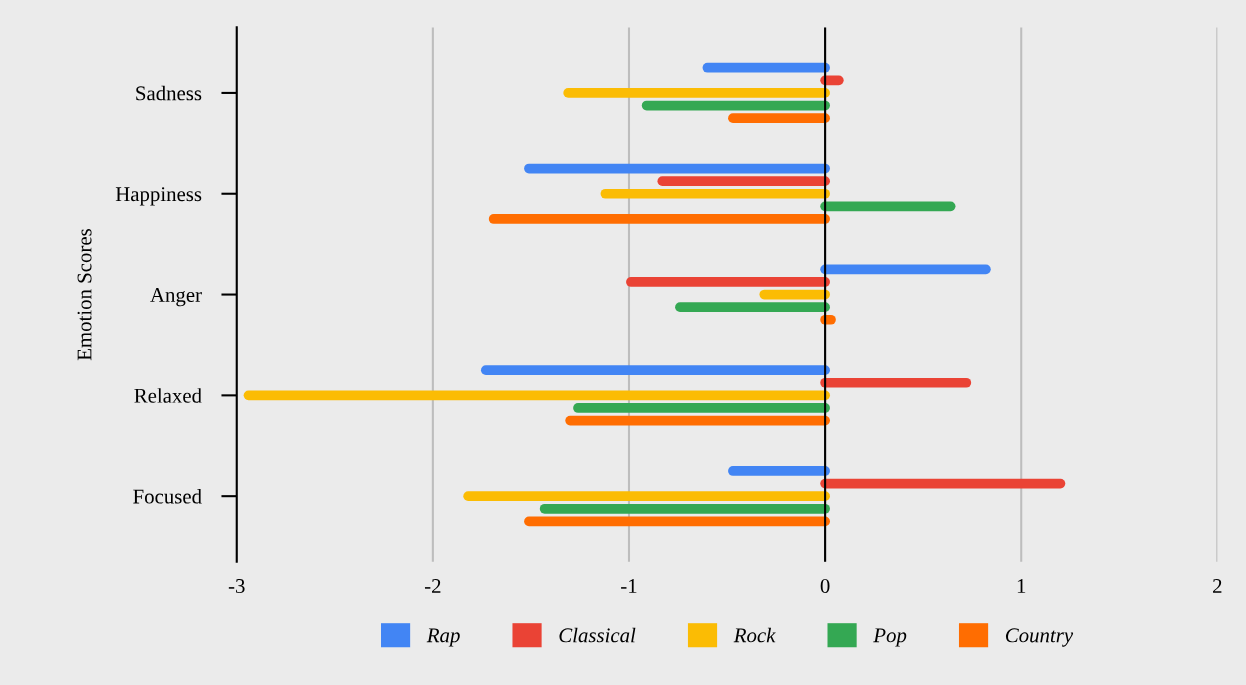 Image resolution: width=1246 pixels, height=685 pixels. I want to click on y-tick-label: Anger, so click(176, 297).